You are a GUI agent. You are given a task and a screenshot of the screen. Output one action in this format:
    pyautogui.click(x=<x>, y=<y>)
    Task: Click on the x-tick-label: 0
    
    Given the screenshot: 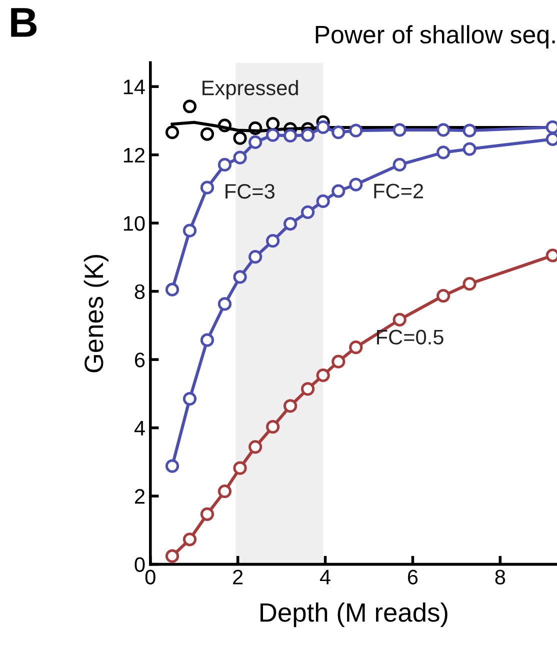 What is the action you would take?
    pyautogui.click(x=150, y=577)
    